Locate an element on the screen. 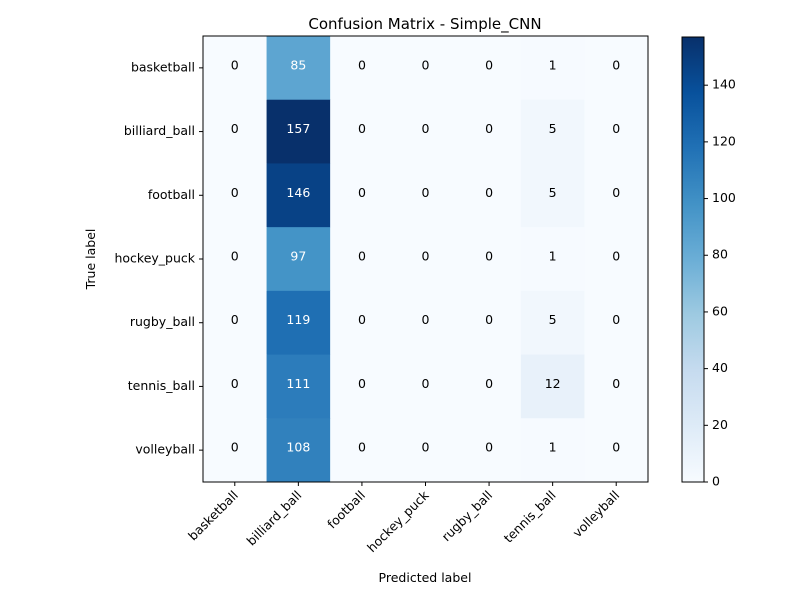  y-tick-label: rugby_ball is located at coordinates (162, 321).